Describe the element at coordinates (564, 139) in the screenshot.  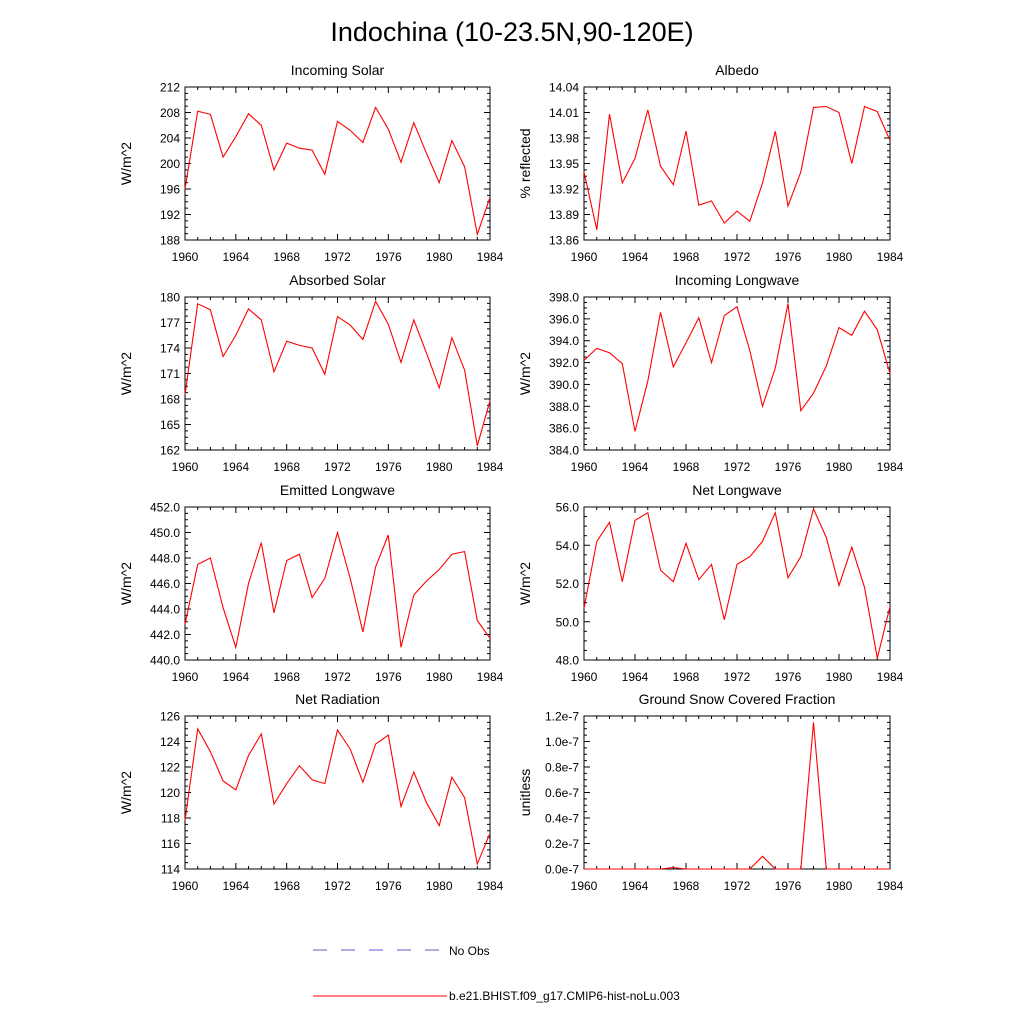
I see `y-tick-label: 13.98` at that location.